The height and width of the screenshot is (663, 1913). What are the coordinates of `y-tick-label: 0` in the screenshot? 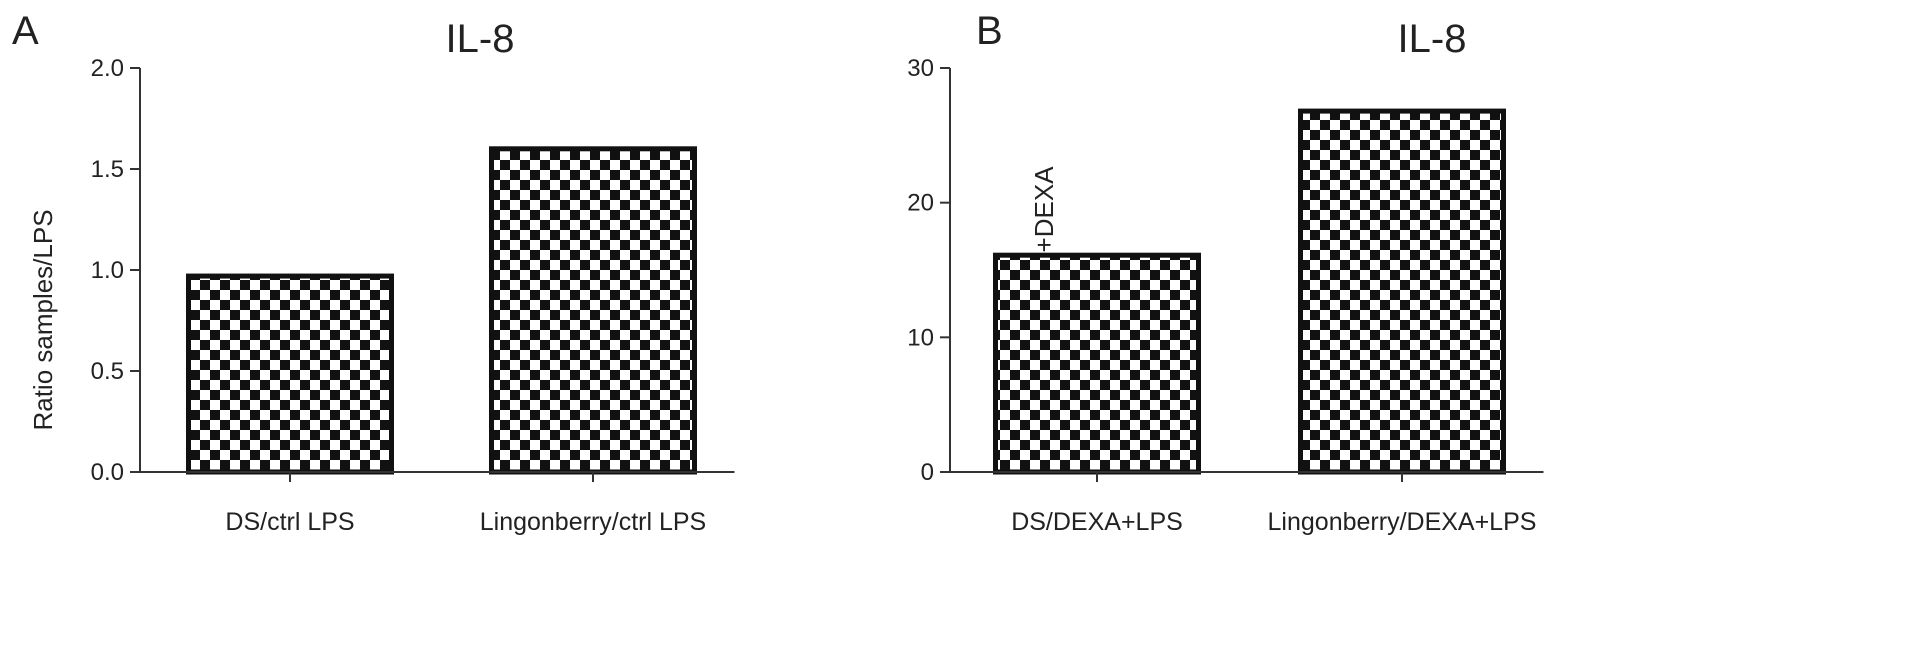 It's located at (927, 472).